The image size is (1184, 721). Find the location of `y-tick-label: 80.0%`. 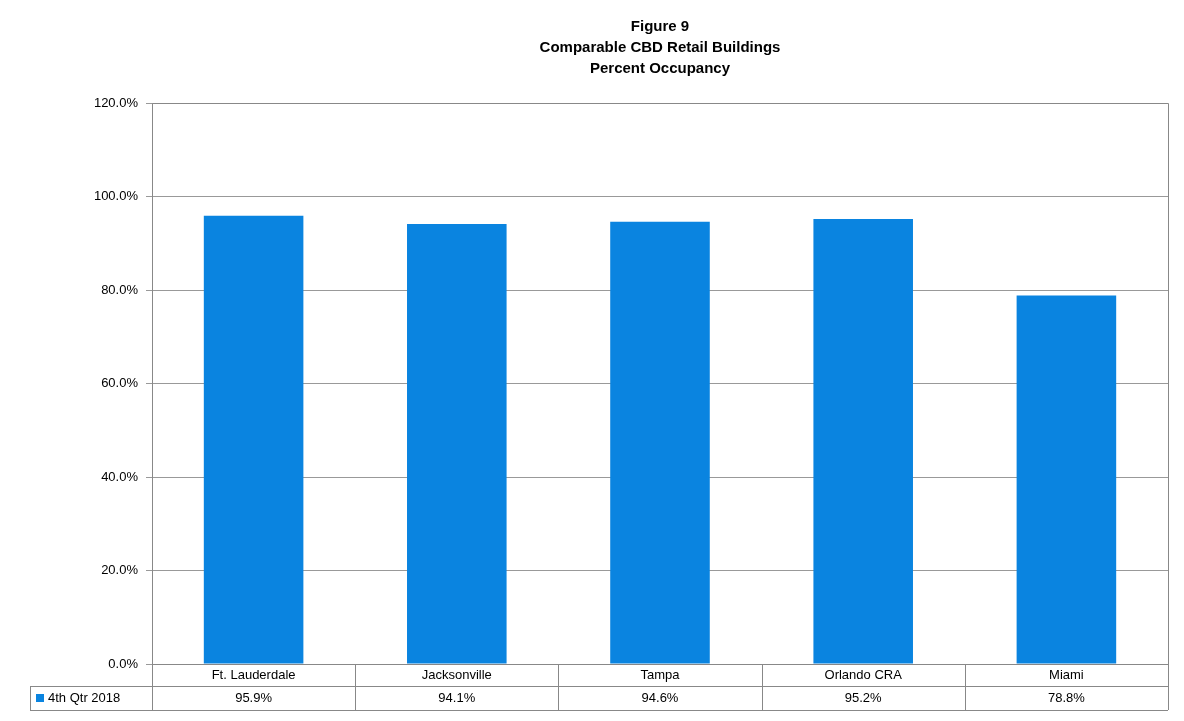

y-tick-label: 80.0% is located at coordinates (120, 289).